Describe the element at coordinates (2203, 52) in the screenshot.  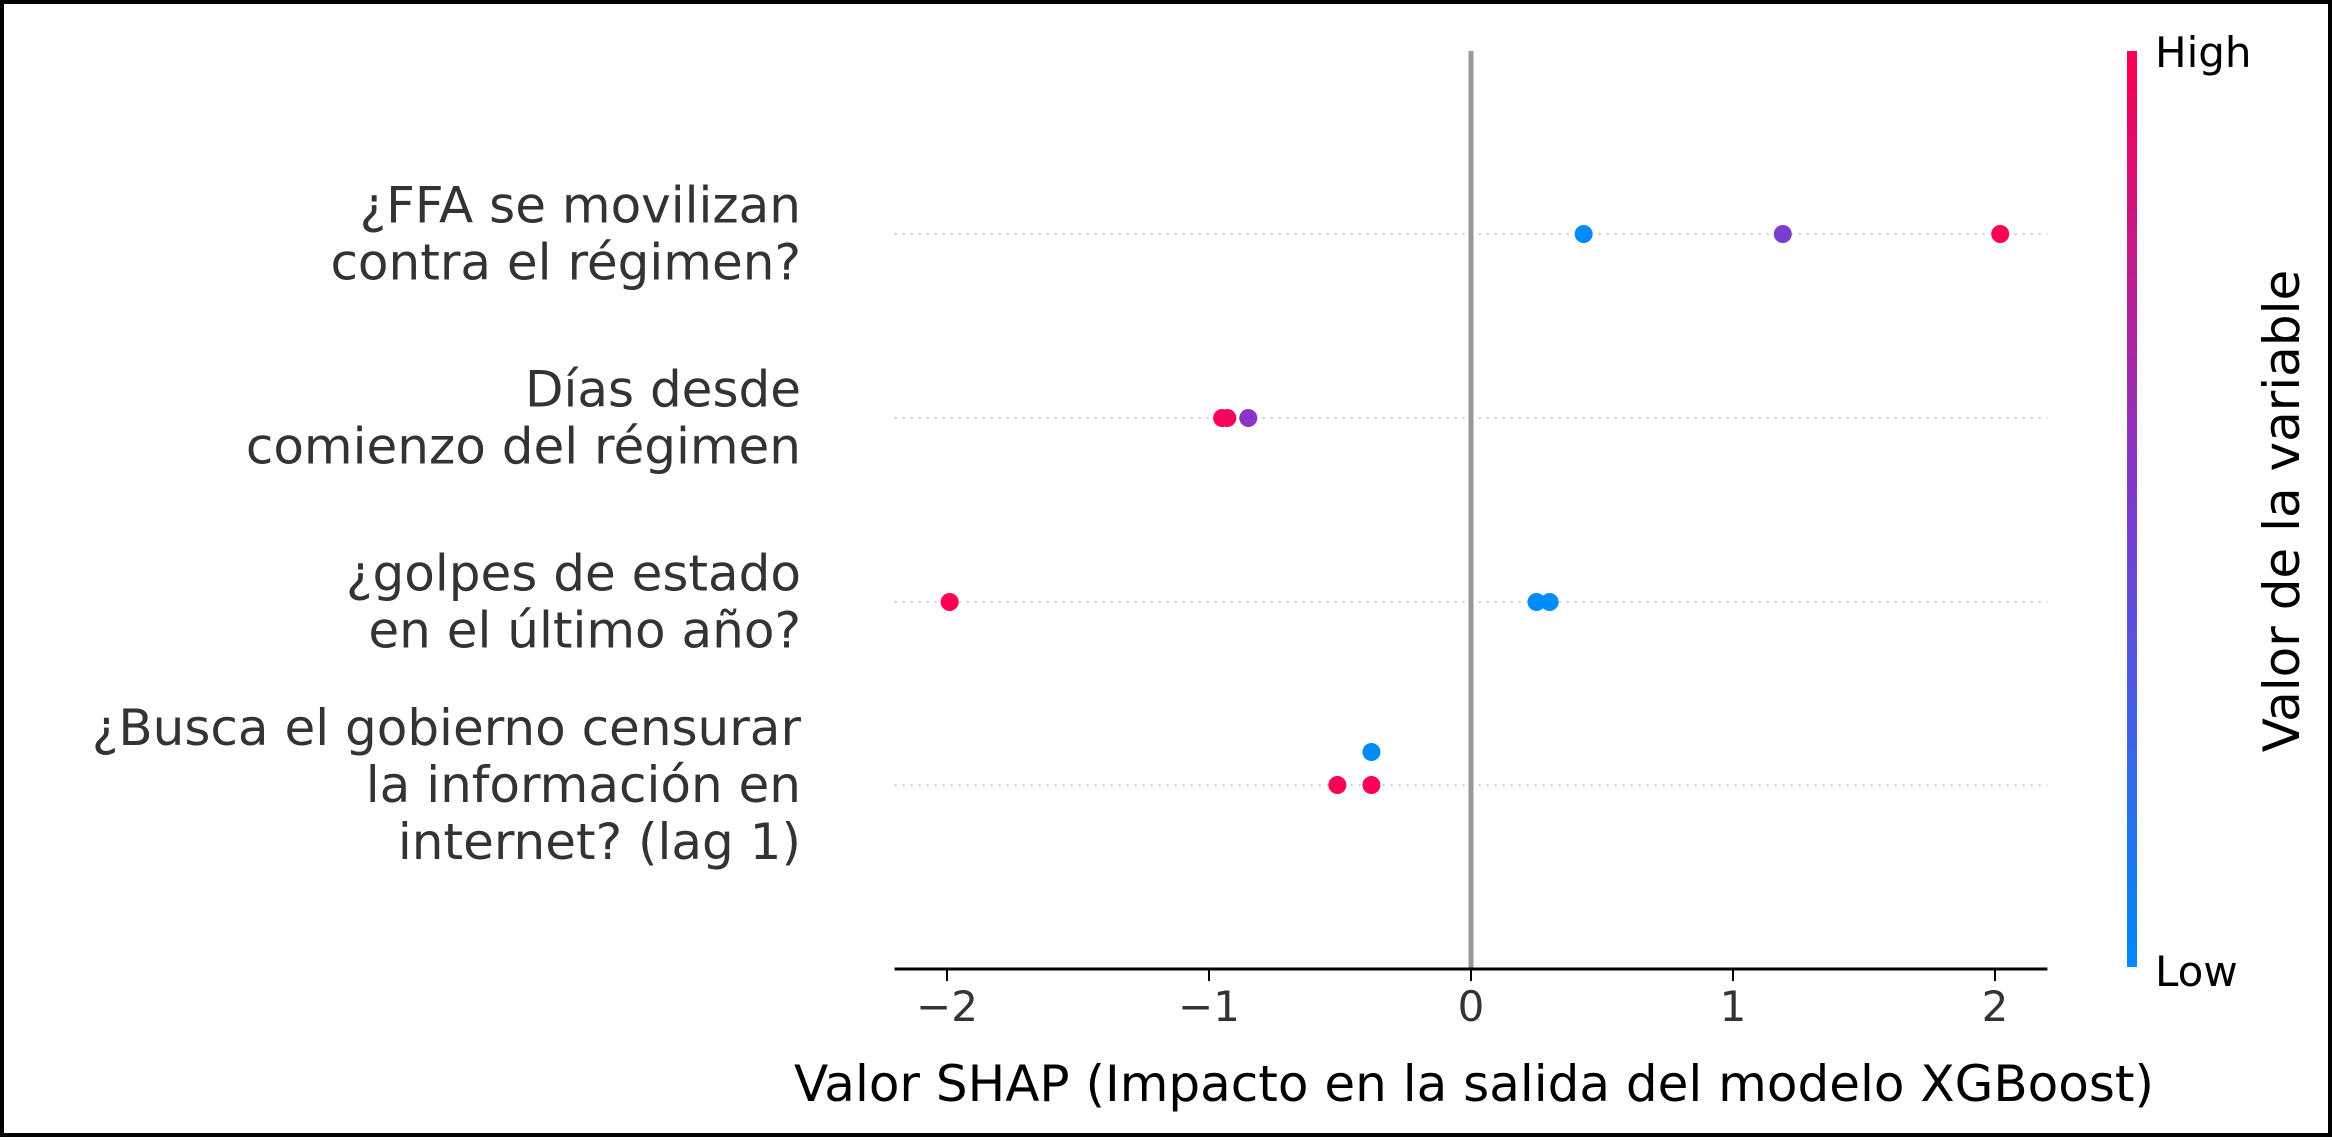
I see `colorbar-high-label: High` at that location.